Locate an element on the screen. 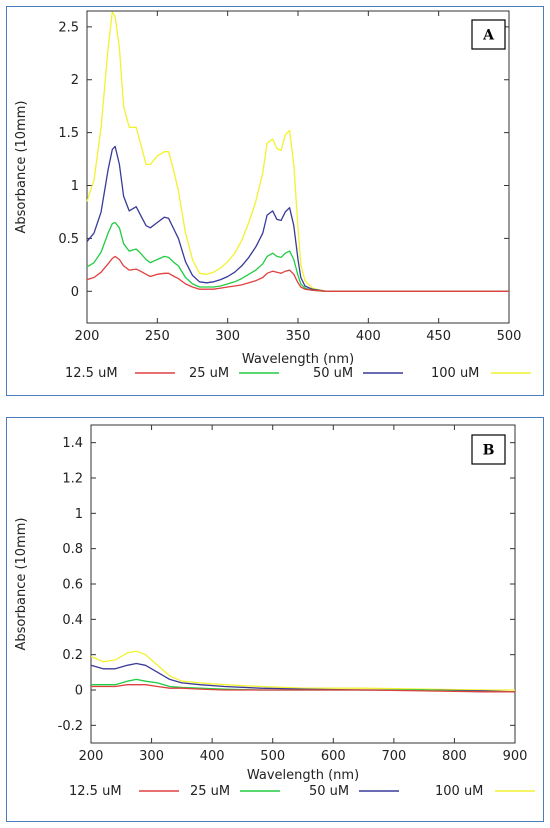 This screenshot has height=828, width=550. y-tick-label: 2 is located at coordinates (75, 80).